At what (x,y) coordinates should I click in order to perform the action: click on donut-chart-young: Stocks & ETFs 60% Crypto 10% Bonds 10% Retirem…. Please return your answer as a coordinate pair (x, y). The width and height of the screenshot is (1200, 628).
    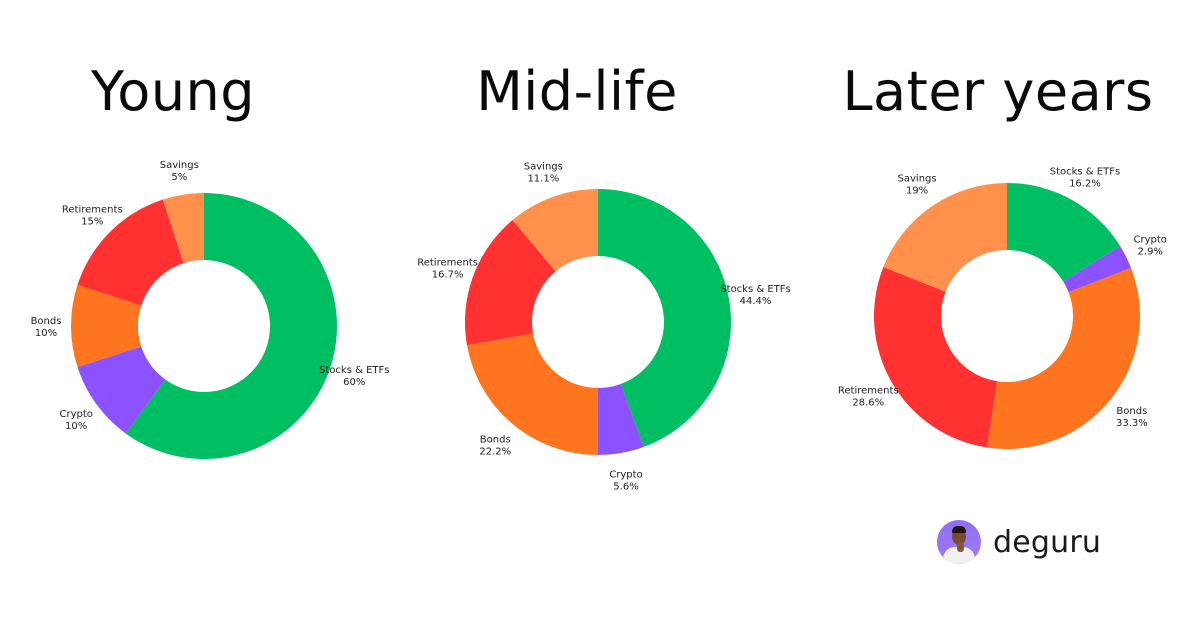
    Looking at the image, I should click on (210, 309).